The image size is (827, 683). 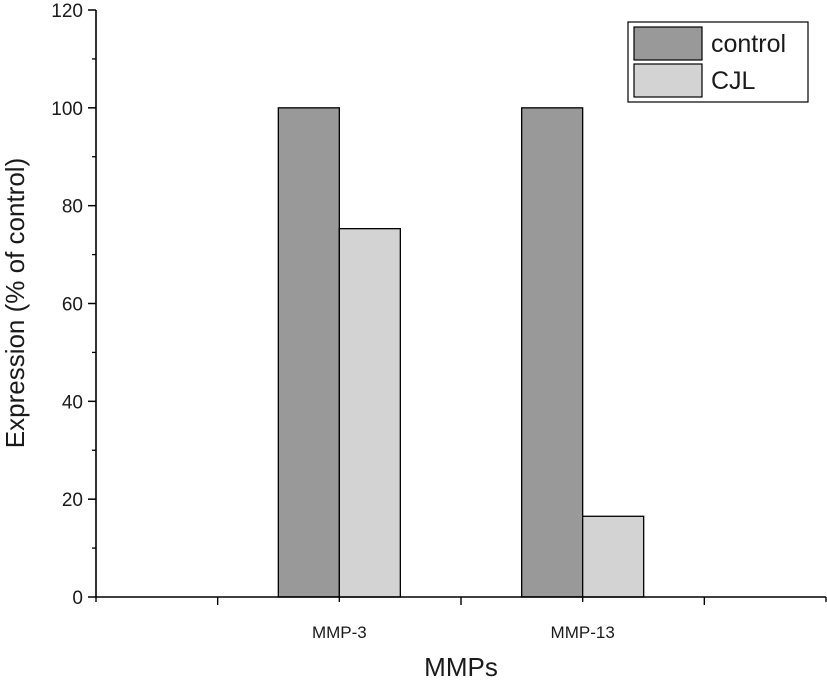 I want to click on y-axis: 0 20 40 60 80 100 120, so click(x=74, y=305).